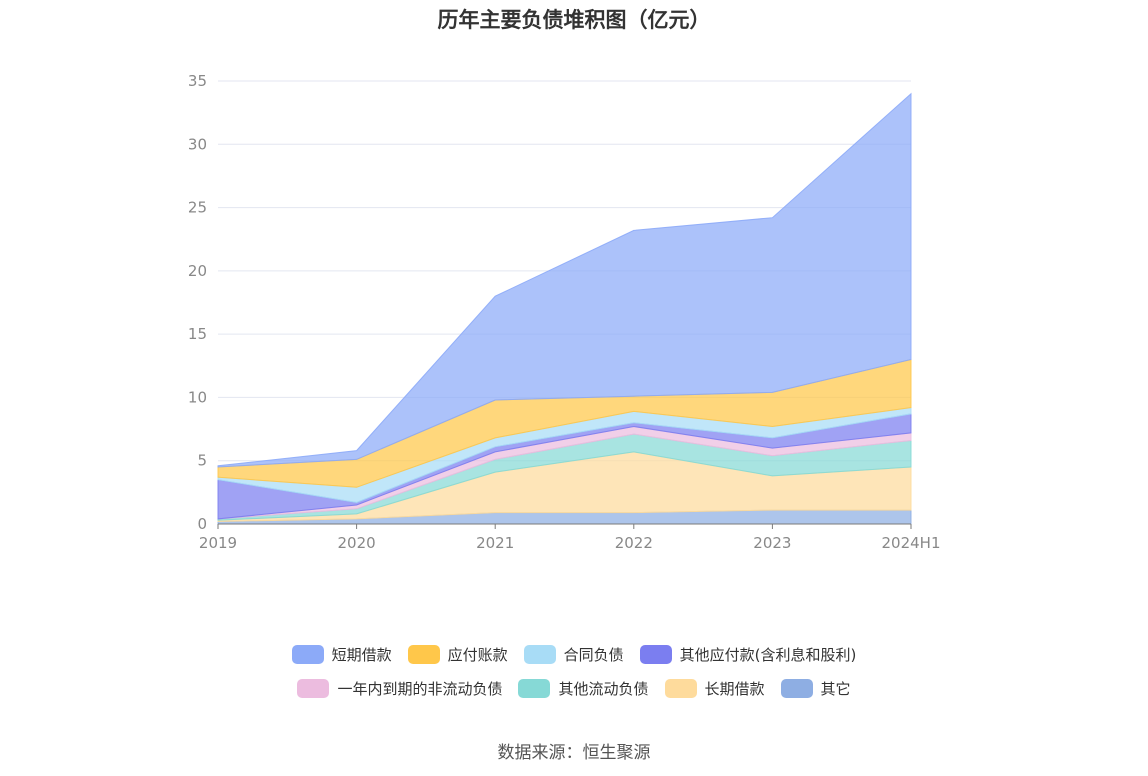 This screenshot has height=776, width=1148. I want to click on y-tick-label: 0, so click(202, 524).